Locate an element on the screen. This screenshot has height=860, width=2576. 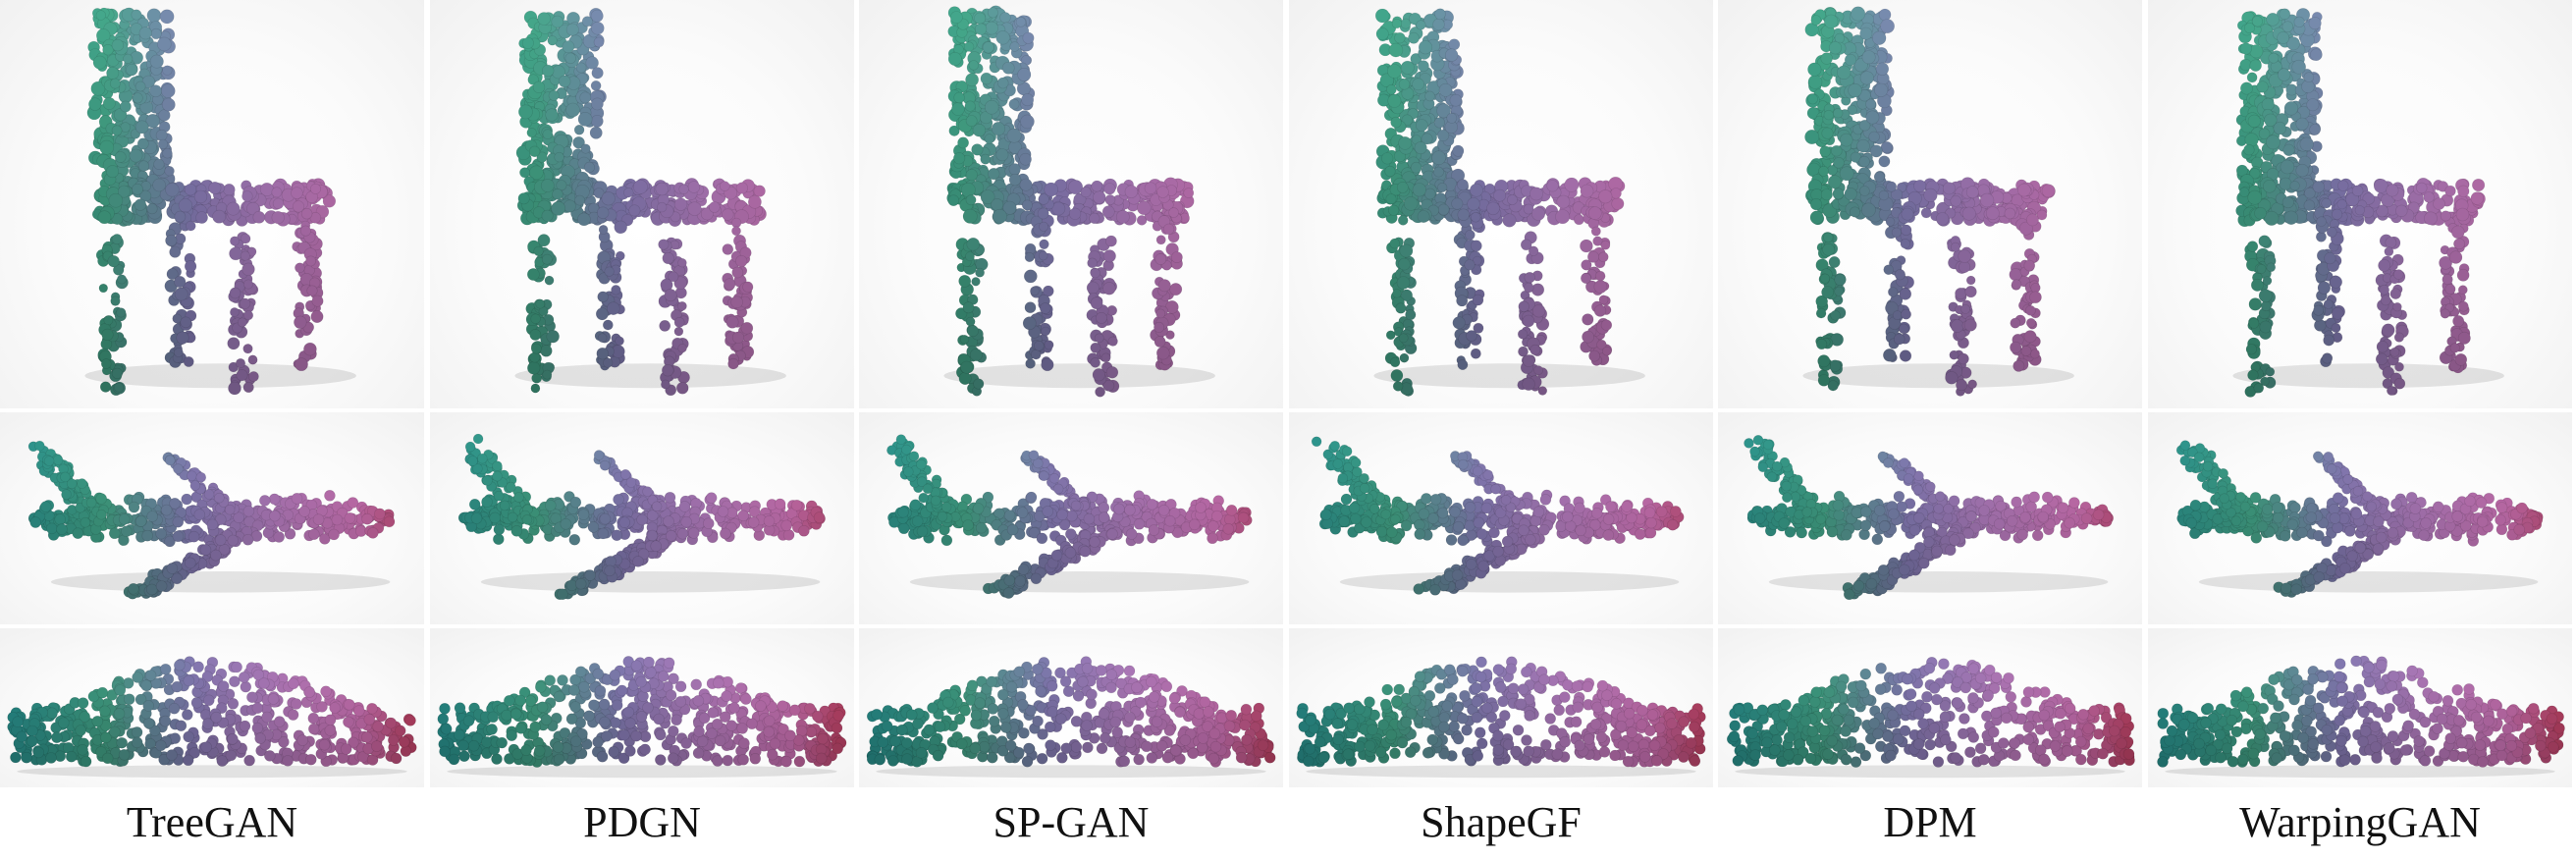
method-caption: TreeGAN is located at coordinates (212, 822).